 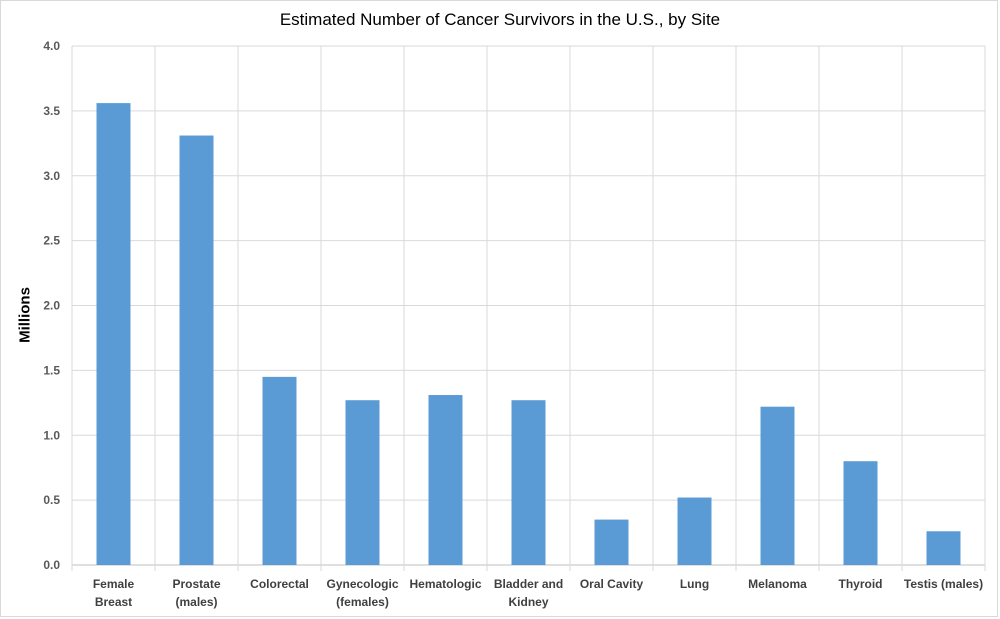 What do you see at coordinates (861, 584) in the screenshot?
I see `x-tick-label: Thyroid` at bounding box center [861, 584].